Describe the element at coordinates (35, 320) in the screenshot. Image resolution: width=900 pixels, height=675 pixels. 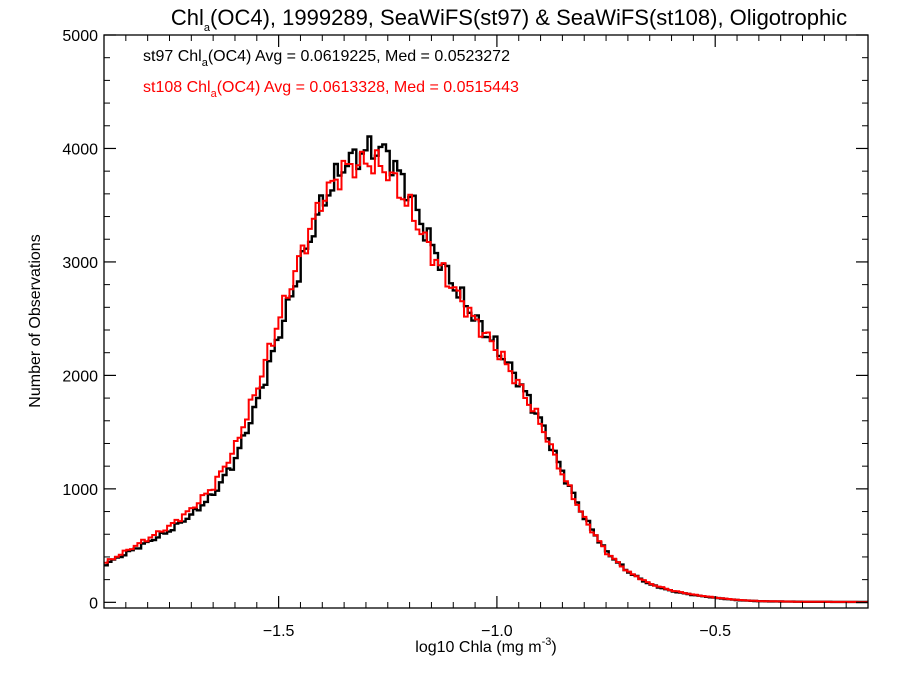
I see `y-axis-label: Number of Observations` at that location.